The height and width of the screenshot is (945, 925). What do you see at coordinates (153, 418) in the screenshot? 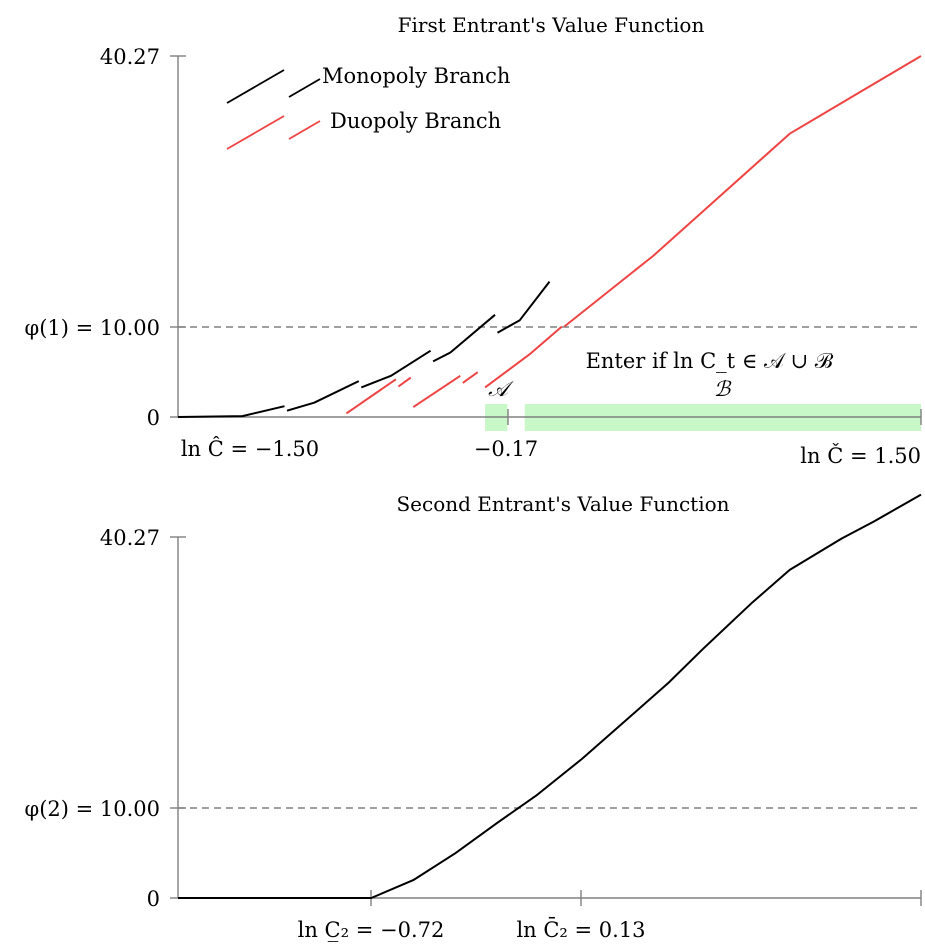
I see `chart1-ytick-label-zero: 0` at bounding box center [153, 418].